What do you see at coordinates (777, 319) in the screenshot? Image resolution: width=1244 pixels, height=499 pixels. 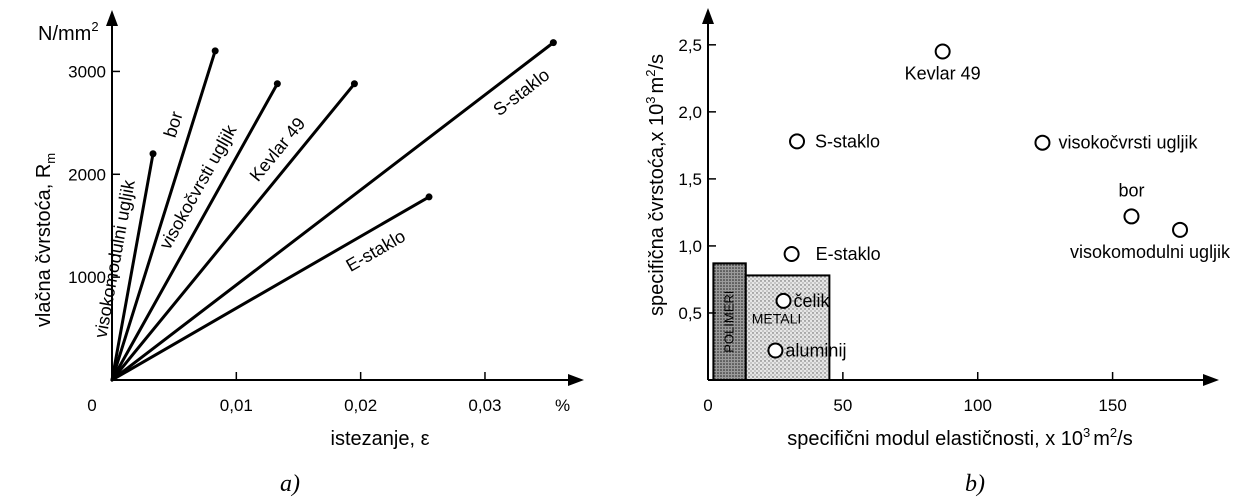 I see `region-label-metali: METALI` at bounding box center [777, 319].